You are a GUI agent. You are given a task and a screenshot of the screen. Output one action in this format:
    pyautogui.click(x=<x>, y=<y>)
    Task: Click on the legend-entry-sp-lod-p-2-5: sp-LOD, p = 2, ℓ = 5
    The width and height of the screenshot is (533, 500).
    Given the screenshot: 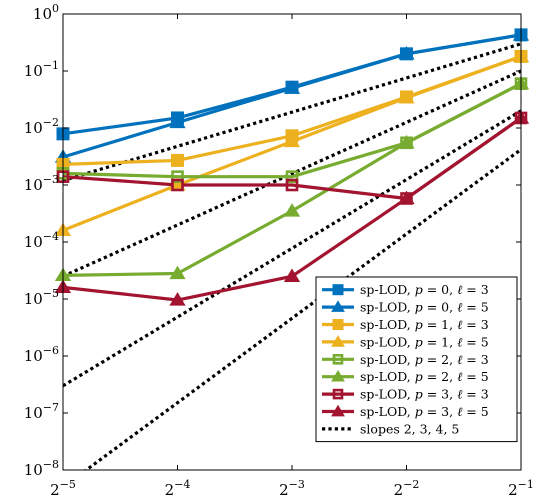 What is the action you would take?
    pyautogui.click(x=405, y=376)
    